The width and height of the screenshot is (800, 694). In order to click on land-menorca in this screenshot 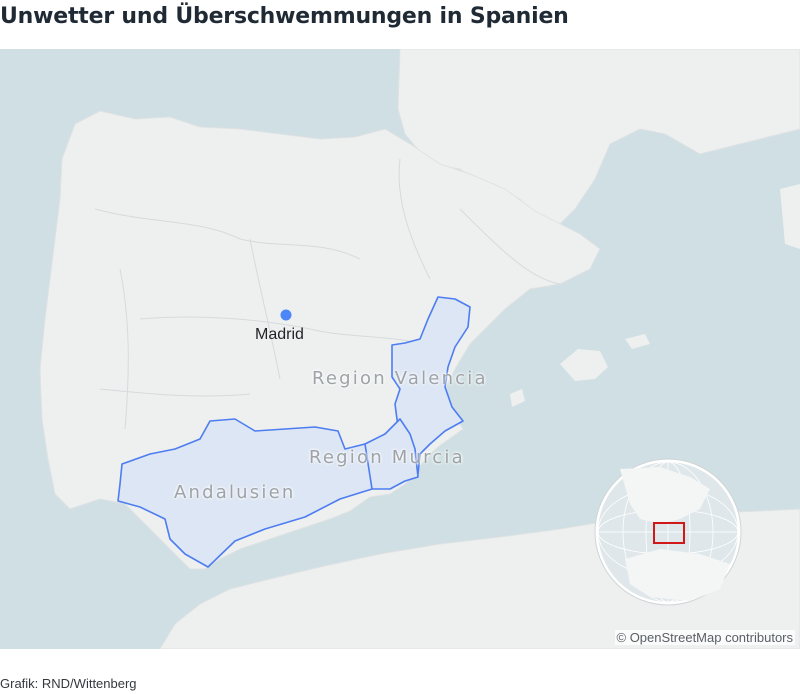, I will do `click(637, 341)`.